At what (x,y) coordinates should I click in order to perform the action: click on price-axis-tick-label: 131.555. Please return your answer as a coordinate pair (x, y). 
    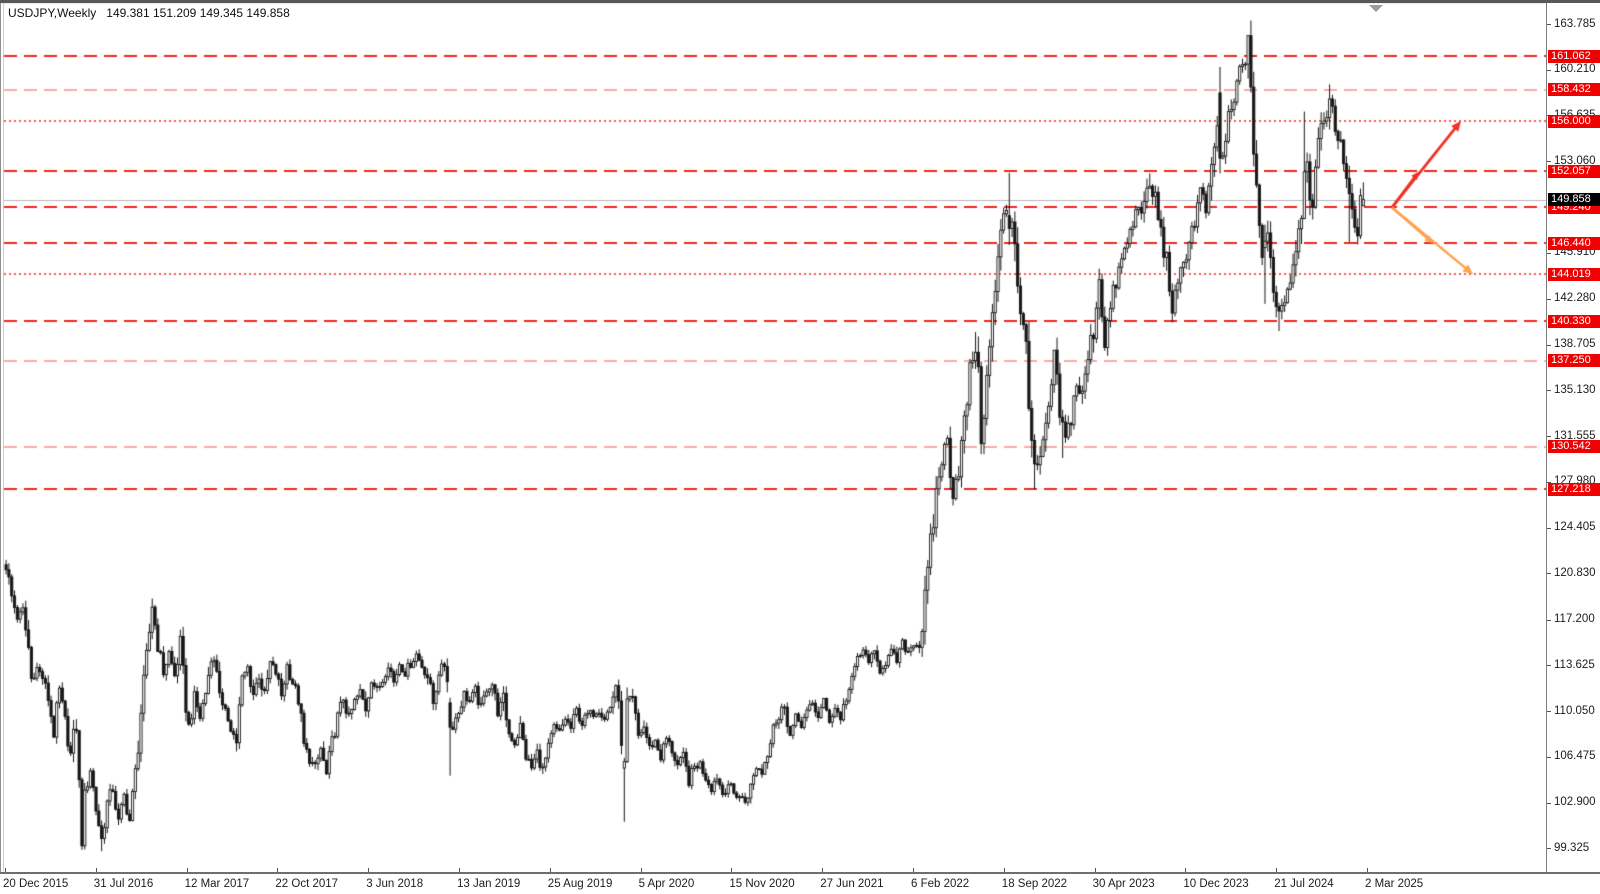
    Looking at the image, I should click on (1575, 435).